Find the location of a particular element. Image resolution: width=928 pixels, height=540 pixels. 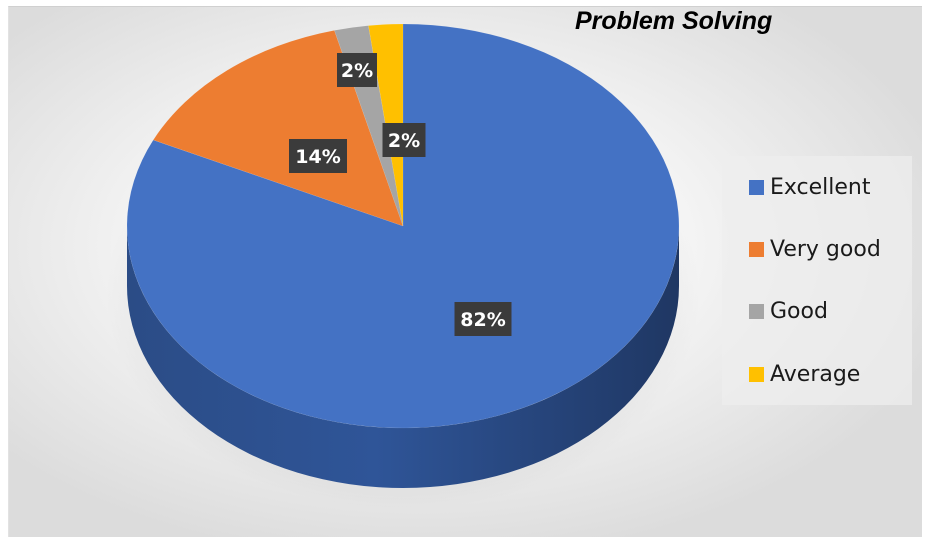

legend-item-excellent: Excellent is located at coordinates (810, 187).